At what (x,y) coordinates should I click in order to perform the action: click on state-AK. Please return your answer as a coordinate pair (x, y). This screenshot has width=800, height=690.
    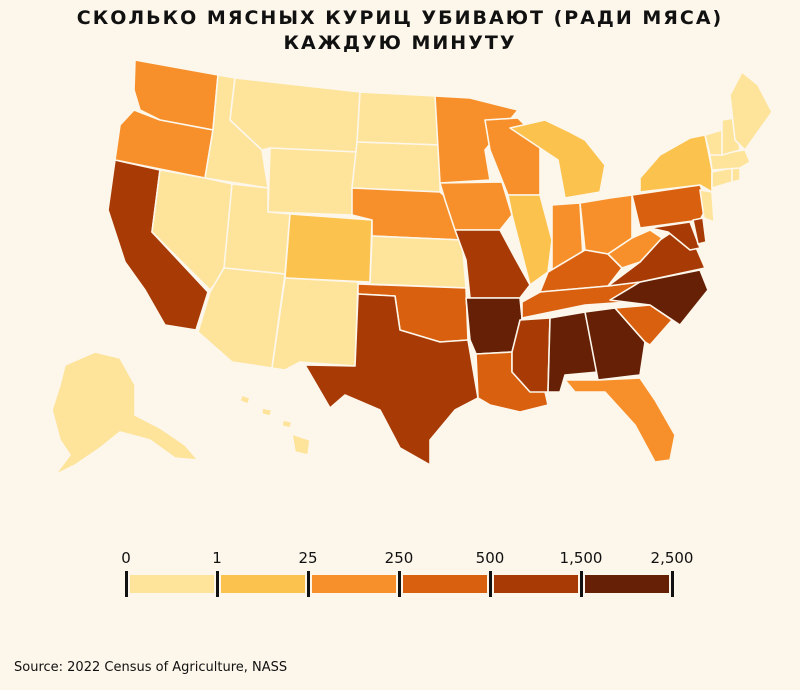
    Looking at the image, I should click on (125, 413).